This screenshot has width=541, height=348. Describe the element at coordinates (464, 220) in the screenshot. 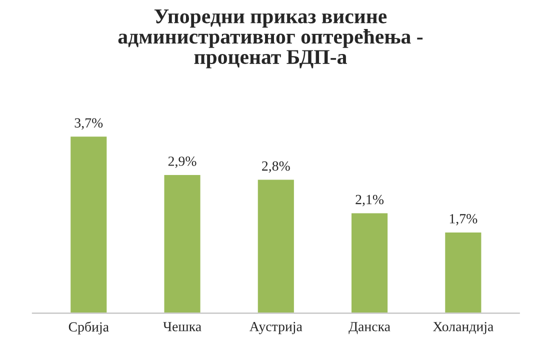

I see `data-label: 1,7%` at that location.